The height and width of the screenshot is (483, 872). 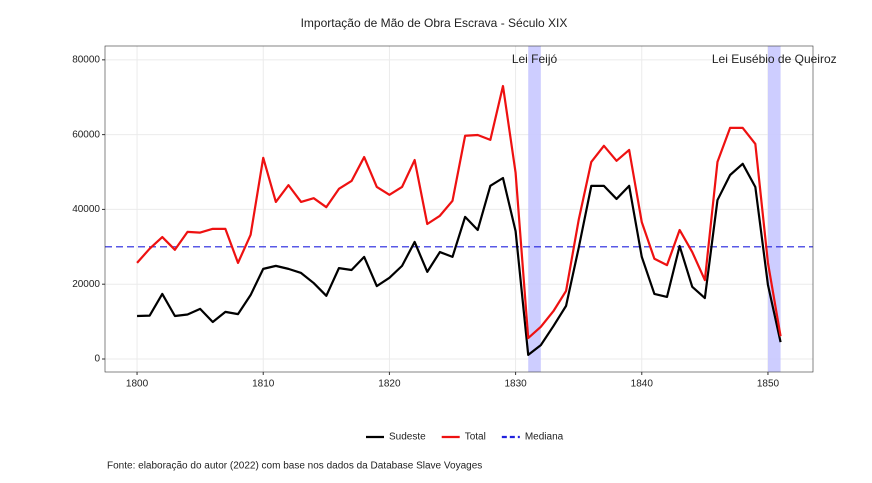 What do you see at coordinates (97, 359) in the screenshot?
I see `y-tick-label: 0` at bounding box center [97, 359].